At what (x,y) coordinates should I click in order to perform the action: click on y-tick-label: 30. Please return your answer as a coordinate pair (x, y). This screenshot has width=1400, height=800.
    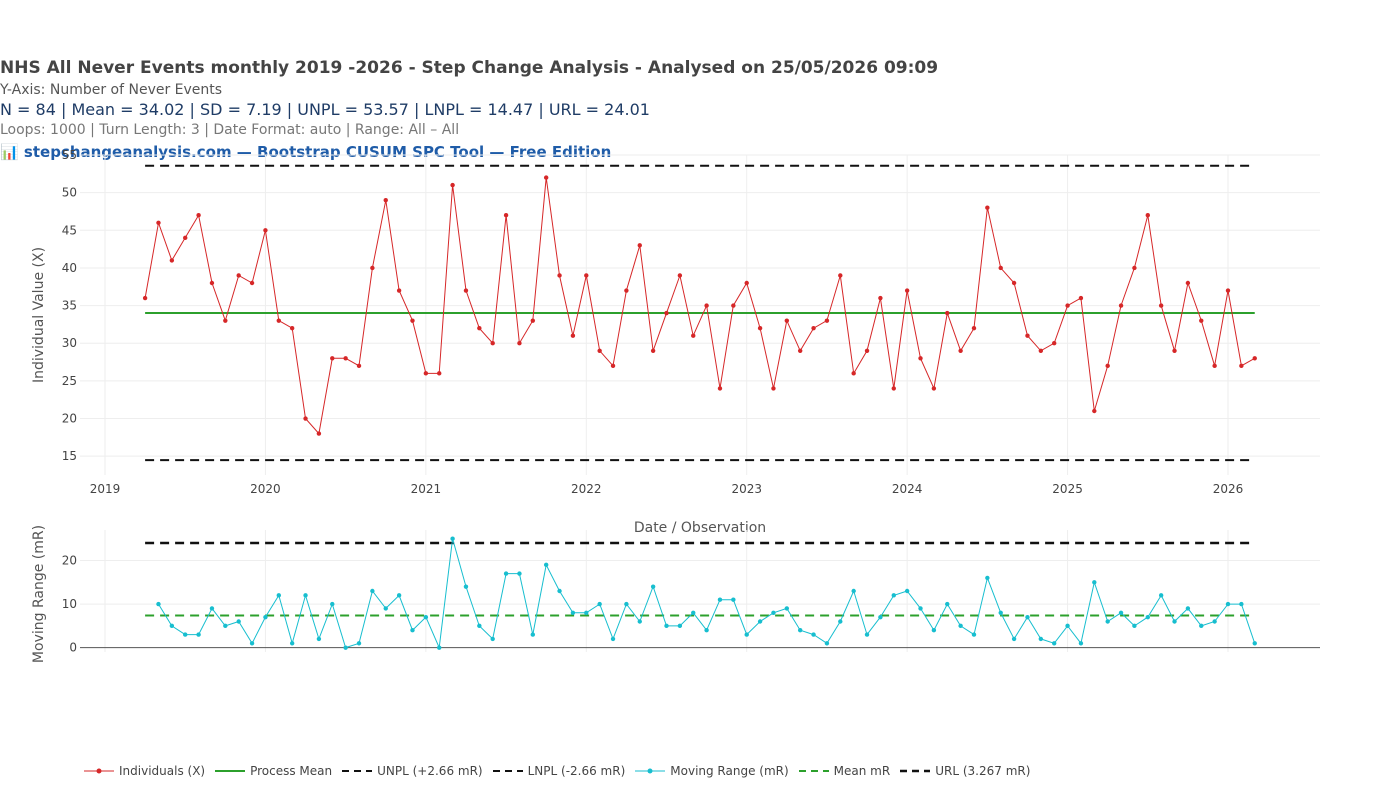
    Looking at the image, I should click on (69, 343).